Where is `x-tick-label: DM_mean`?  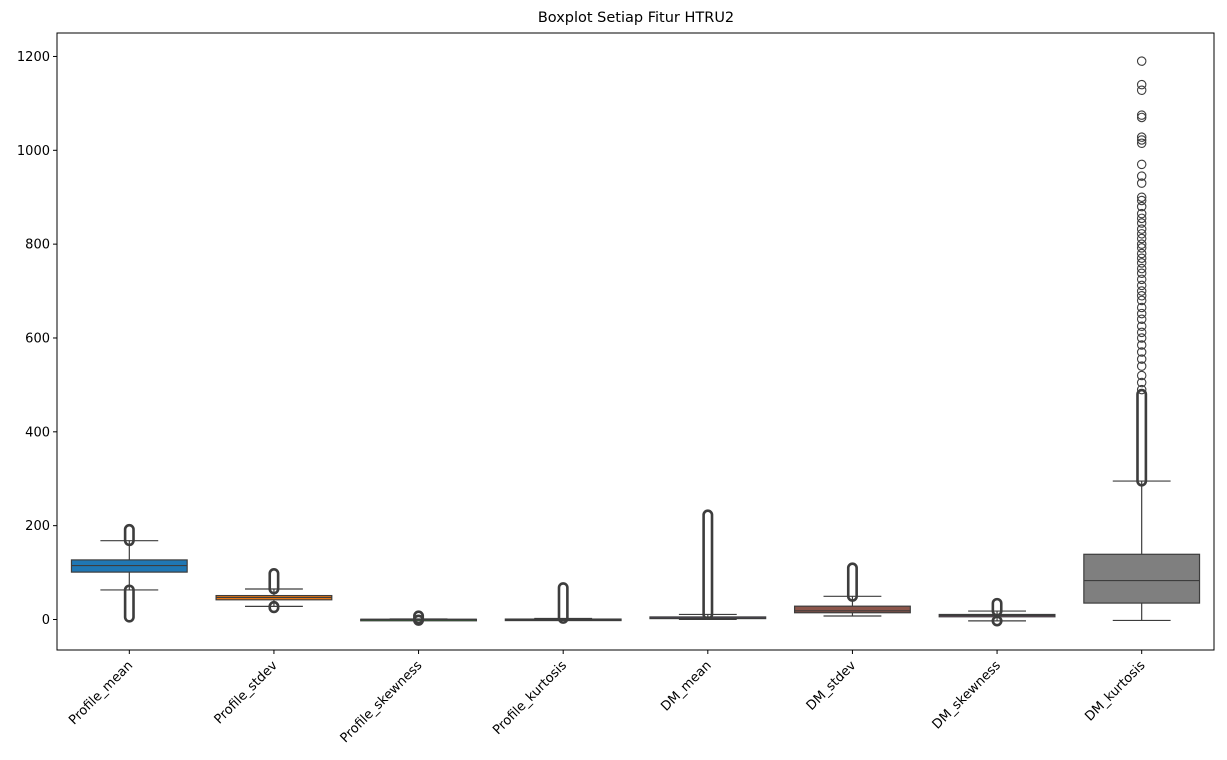 x-tick-label: DM_mean is located at coordinates (686, 686).